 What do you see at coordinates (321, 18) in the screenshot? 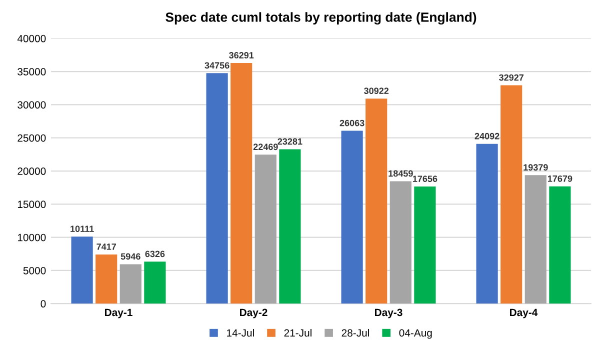
I see `chart-title: Spec date cuml totals by reporting date (England)` at bounding box center [321, 18].